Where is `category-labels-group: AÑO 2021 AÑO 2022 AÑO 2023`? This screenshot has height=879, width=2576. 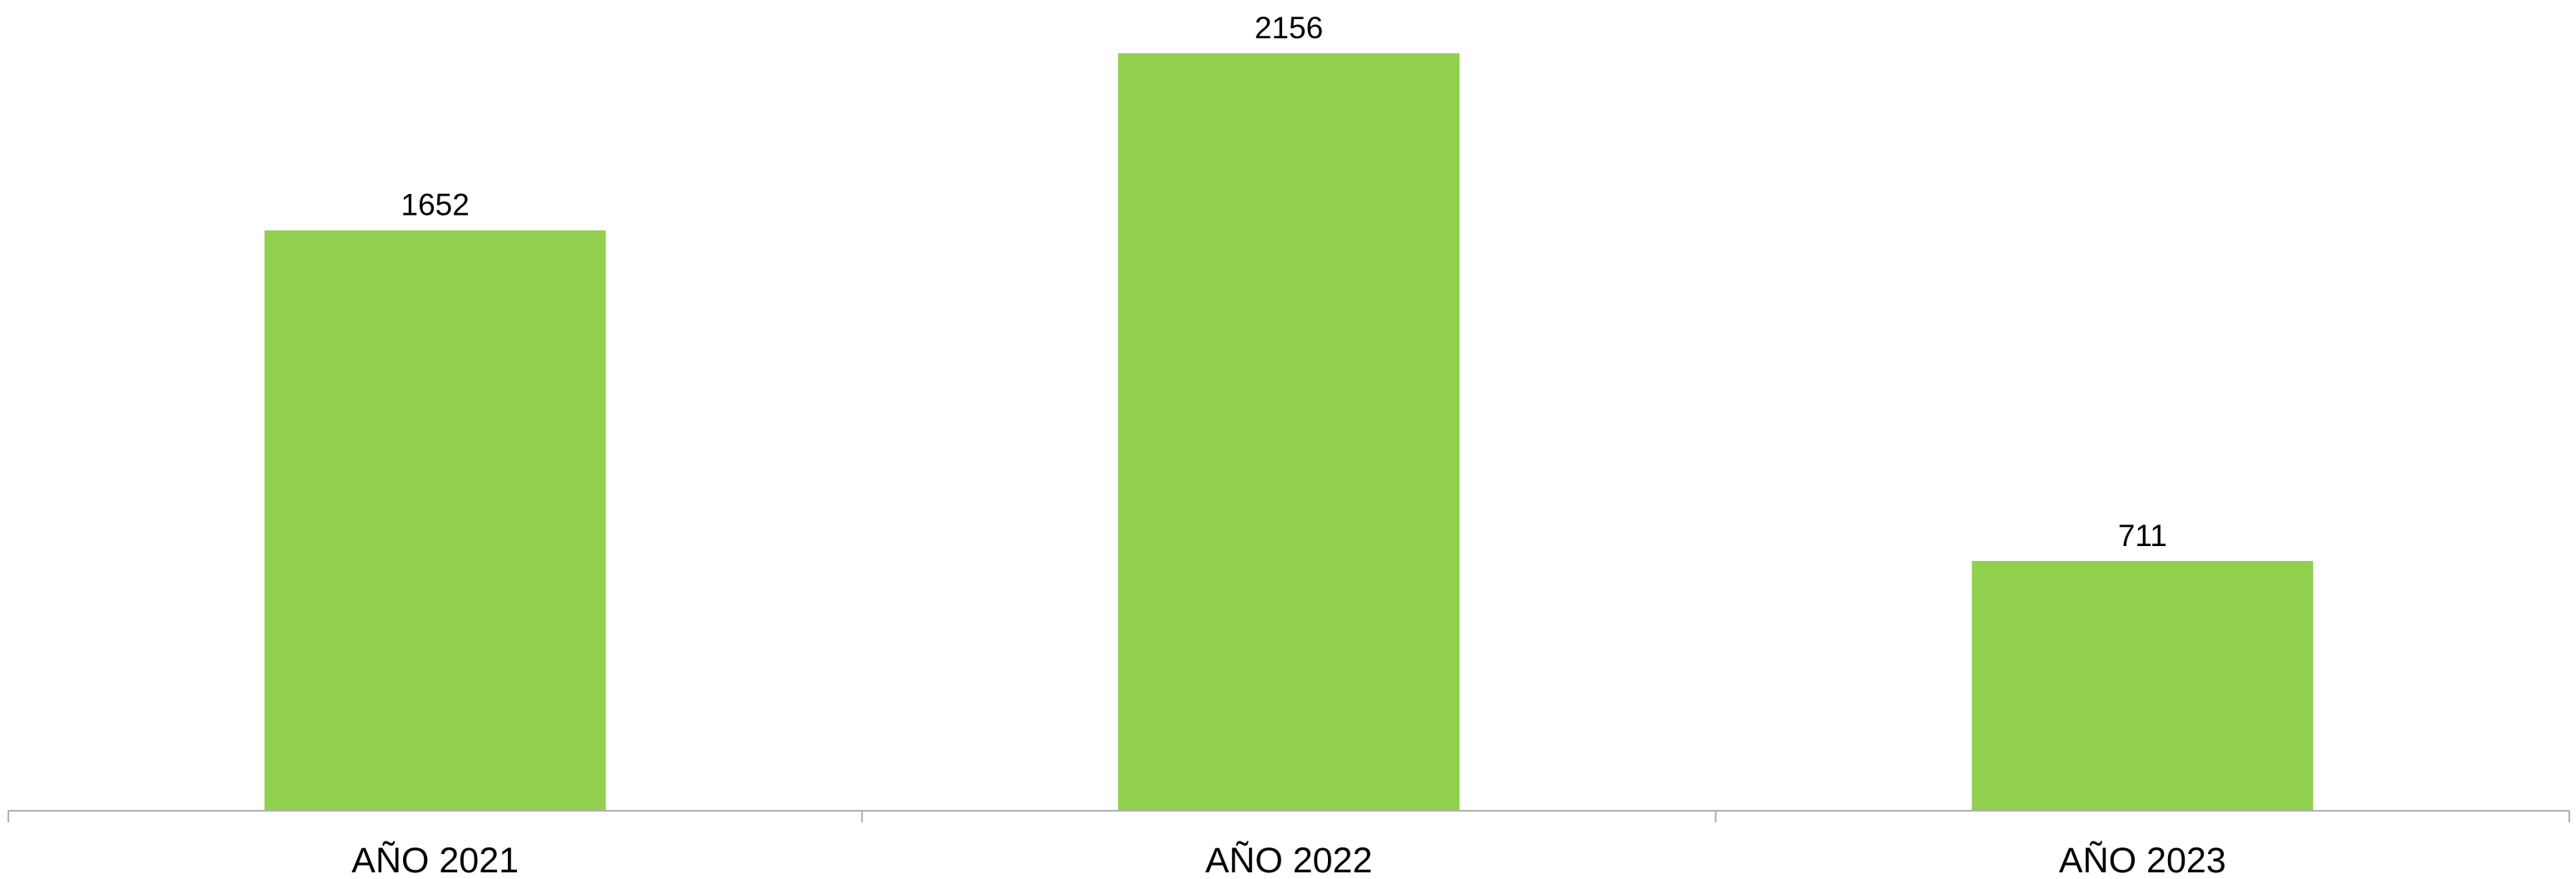 category-labels-group: AÑO 2021 AÑO 2022 AÑO 2023 is located at coordinates (1288, 860).